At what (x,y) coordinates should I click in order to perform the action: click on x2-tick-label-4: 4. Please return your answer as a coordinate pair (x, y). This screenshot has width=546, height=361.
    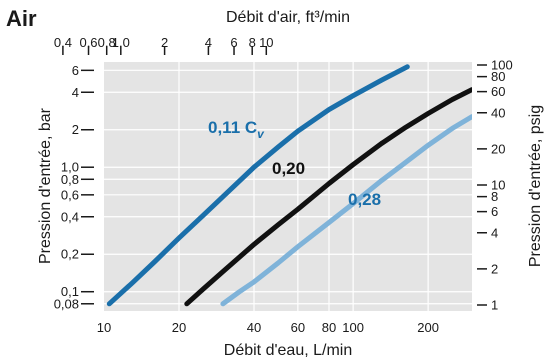
    Looking at the image, I should click on (208, 42).